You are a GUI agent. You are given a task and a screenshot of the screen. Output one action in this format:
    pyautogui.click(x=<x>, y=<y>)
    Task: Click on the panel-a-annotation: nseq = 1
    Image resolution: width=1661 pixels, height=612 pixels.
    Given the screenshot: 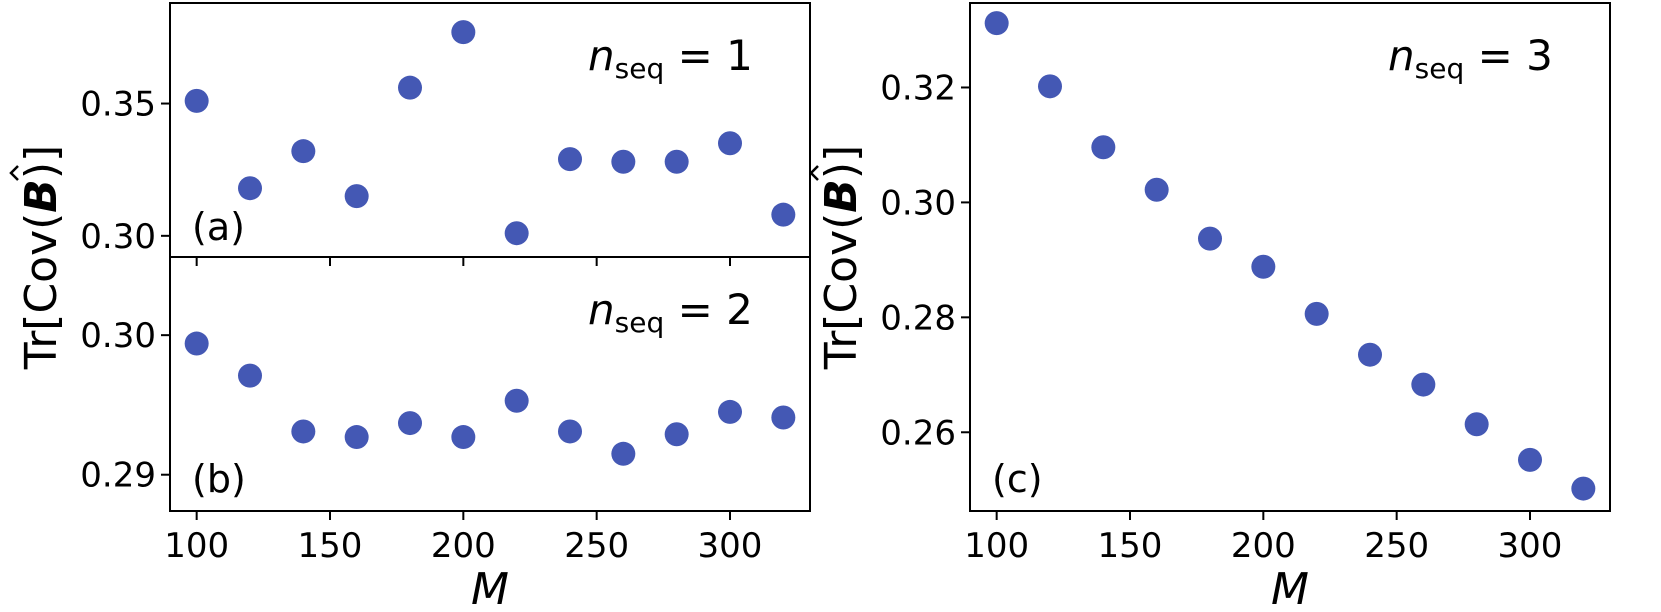 What is the action you would take?
    pyautogui.click(x=670, y=58)
    